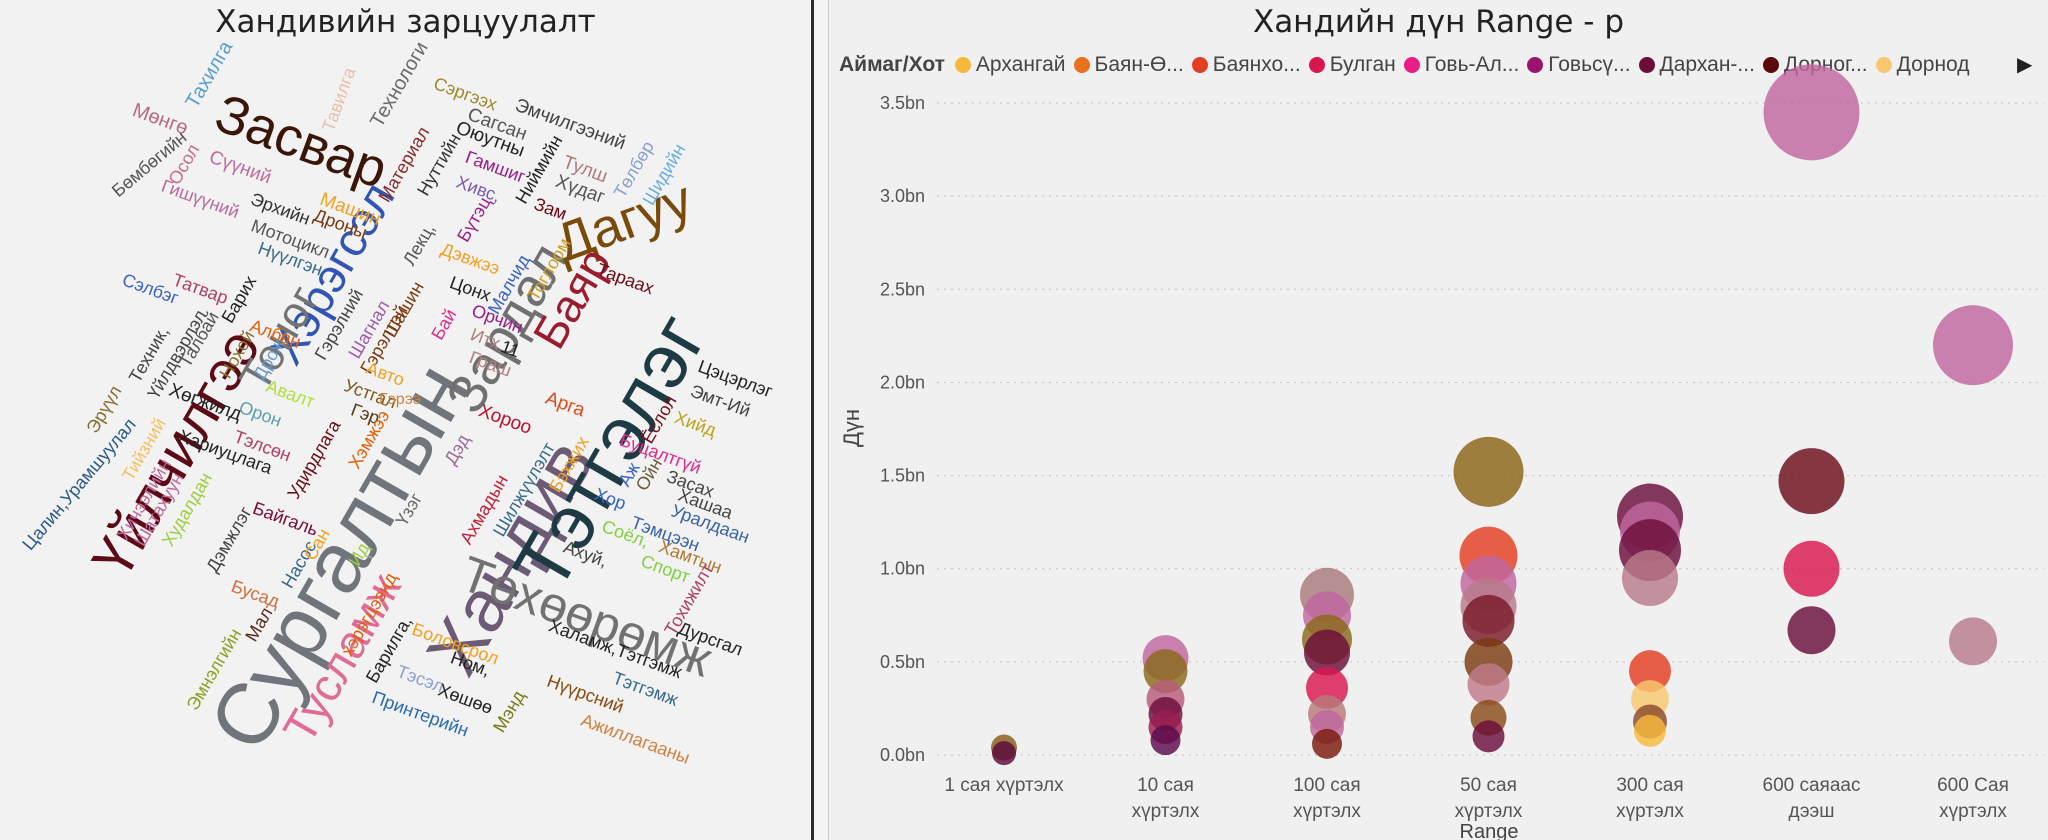 This screenshot has height=840, width=2048. What do you see at coordinates (902, 382) in the screenshot?
I see `y-tick-label: 2.0bn` at bounding box center [902, 382].